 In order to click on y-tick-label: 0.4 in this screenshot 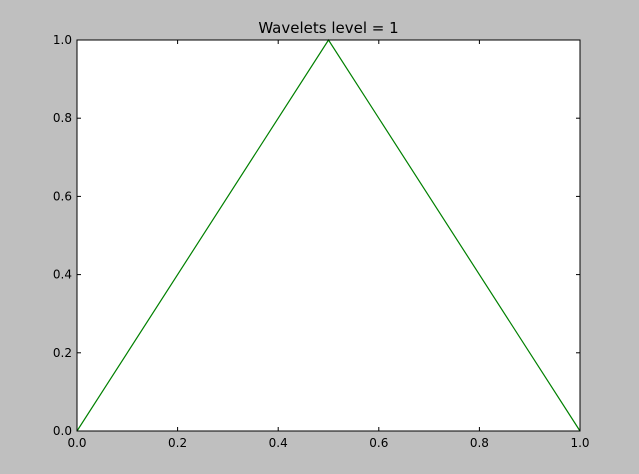, I will do `click(62, 275)`.